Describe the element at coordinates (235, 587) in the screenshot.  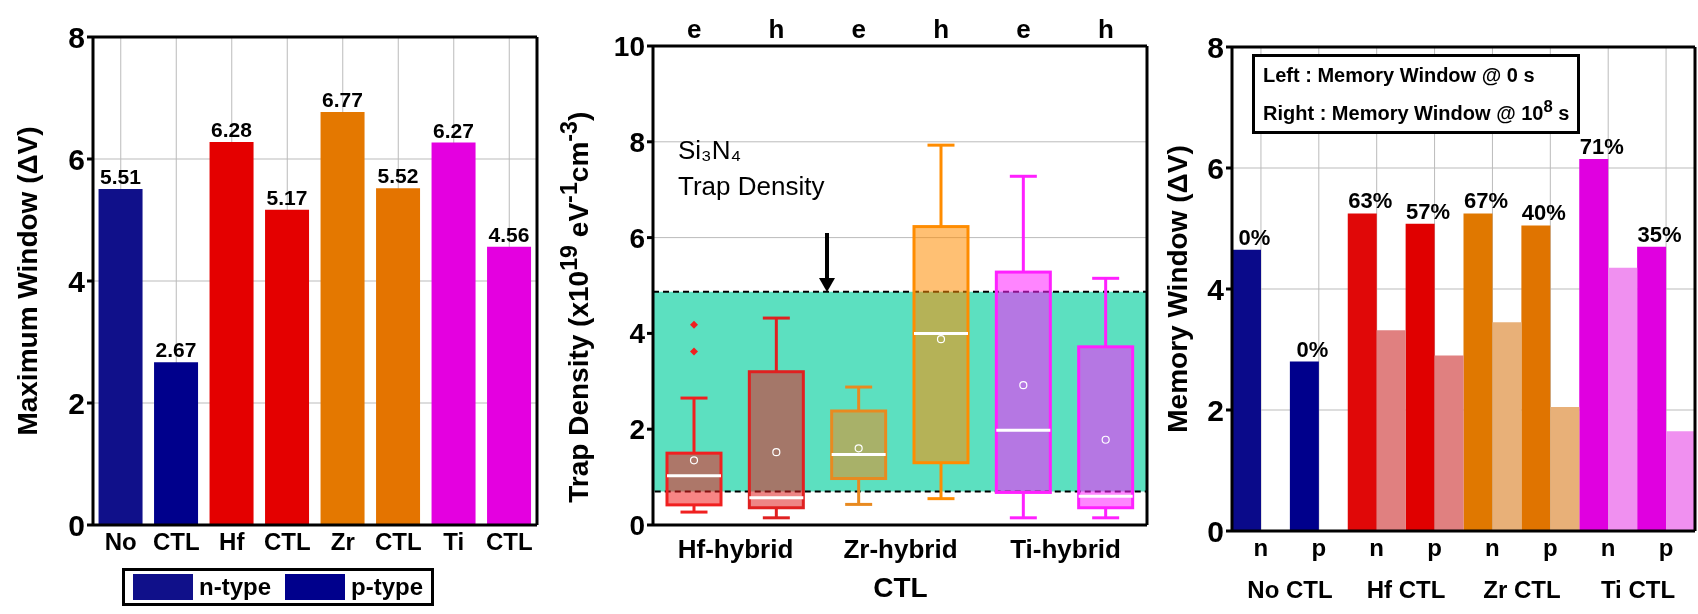
I see `legend-label: n-type` at that location.